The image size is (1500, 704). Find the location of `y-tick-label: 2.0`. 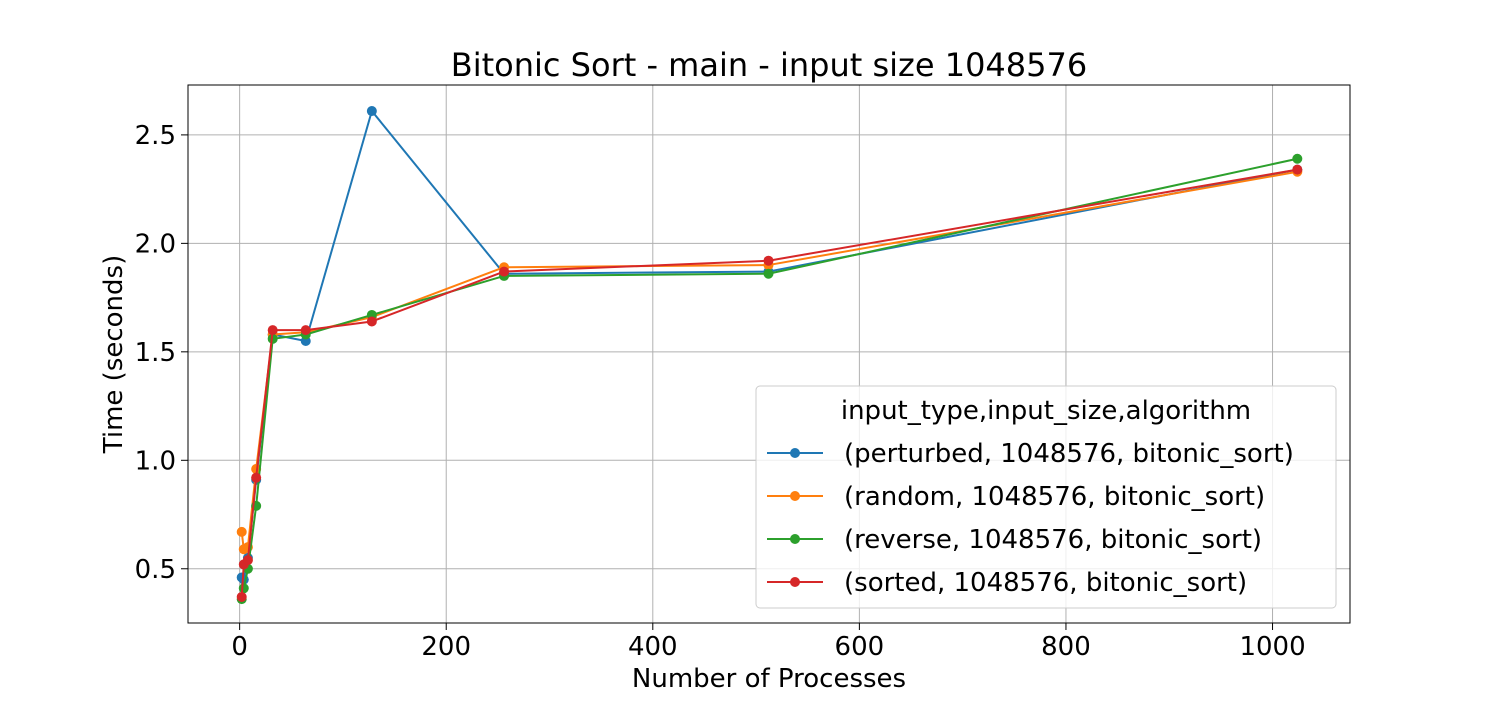

y-tick-label: 2.0 is located at coordinates (155, 244).